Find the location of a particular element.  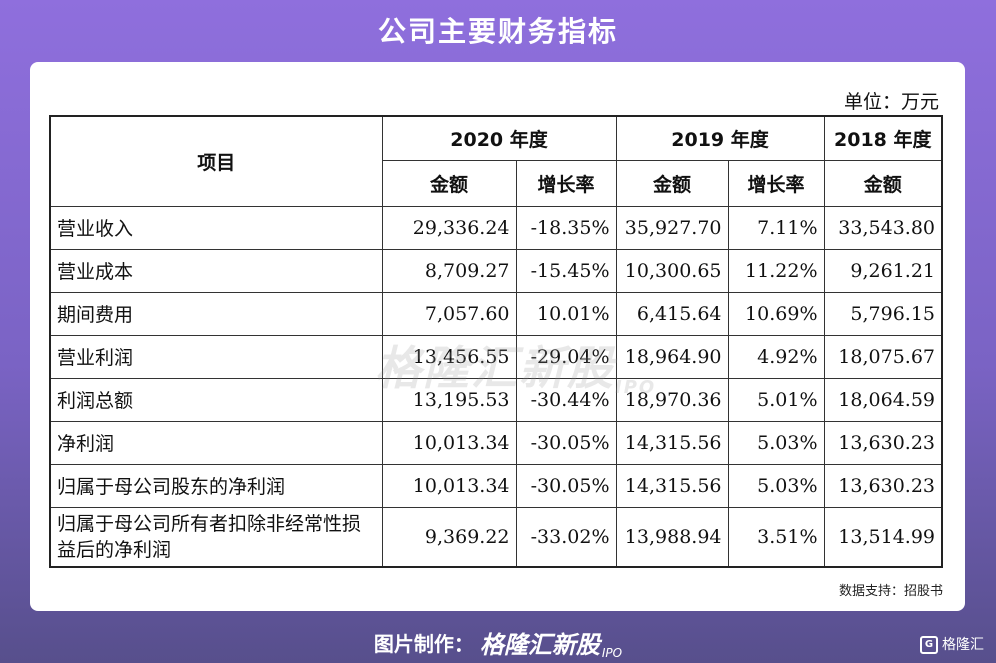

year-header-2020: 2020 年度 is located at coordinates (499, 138).